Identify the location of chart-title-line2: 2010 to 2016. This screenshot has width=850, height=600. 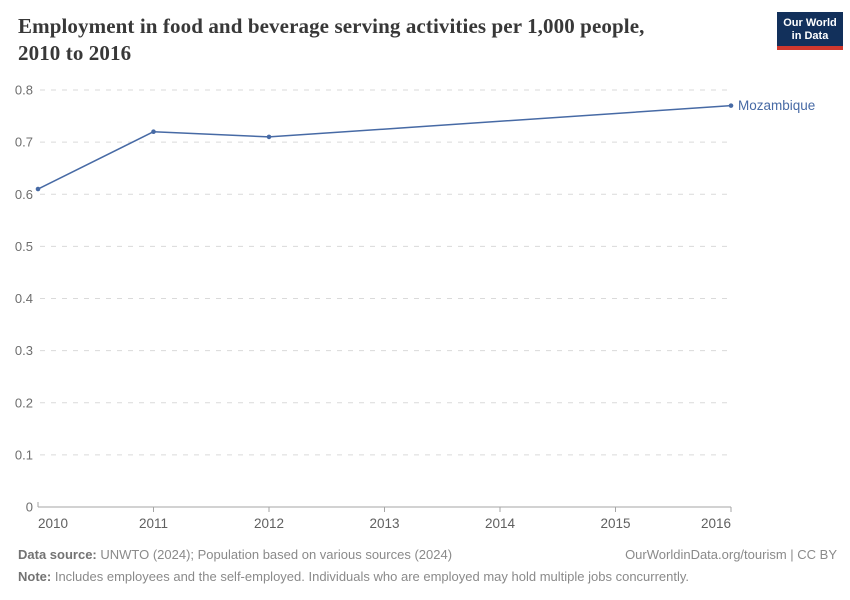
(75, 53).